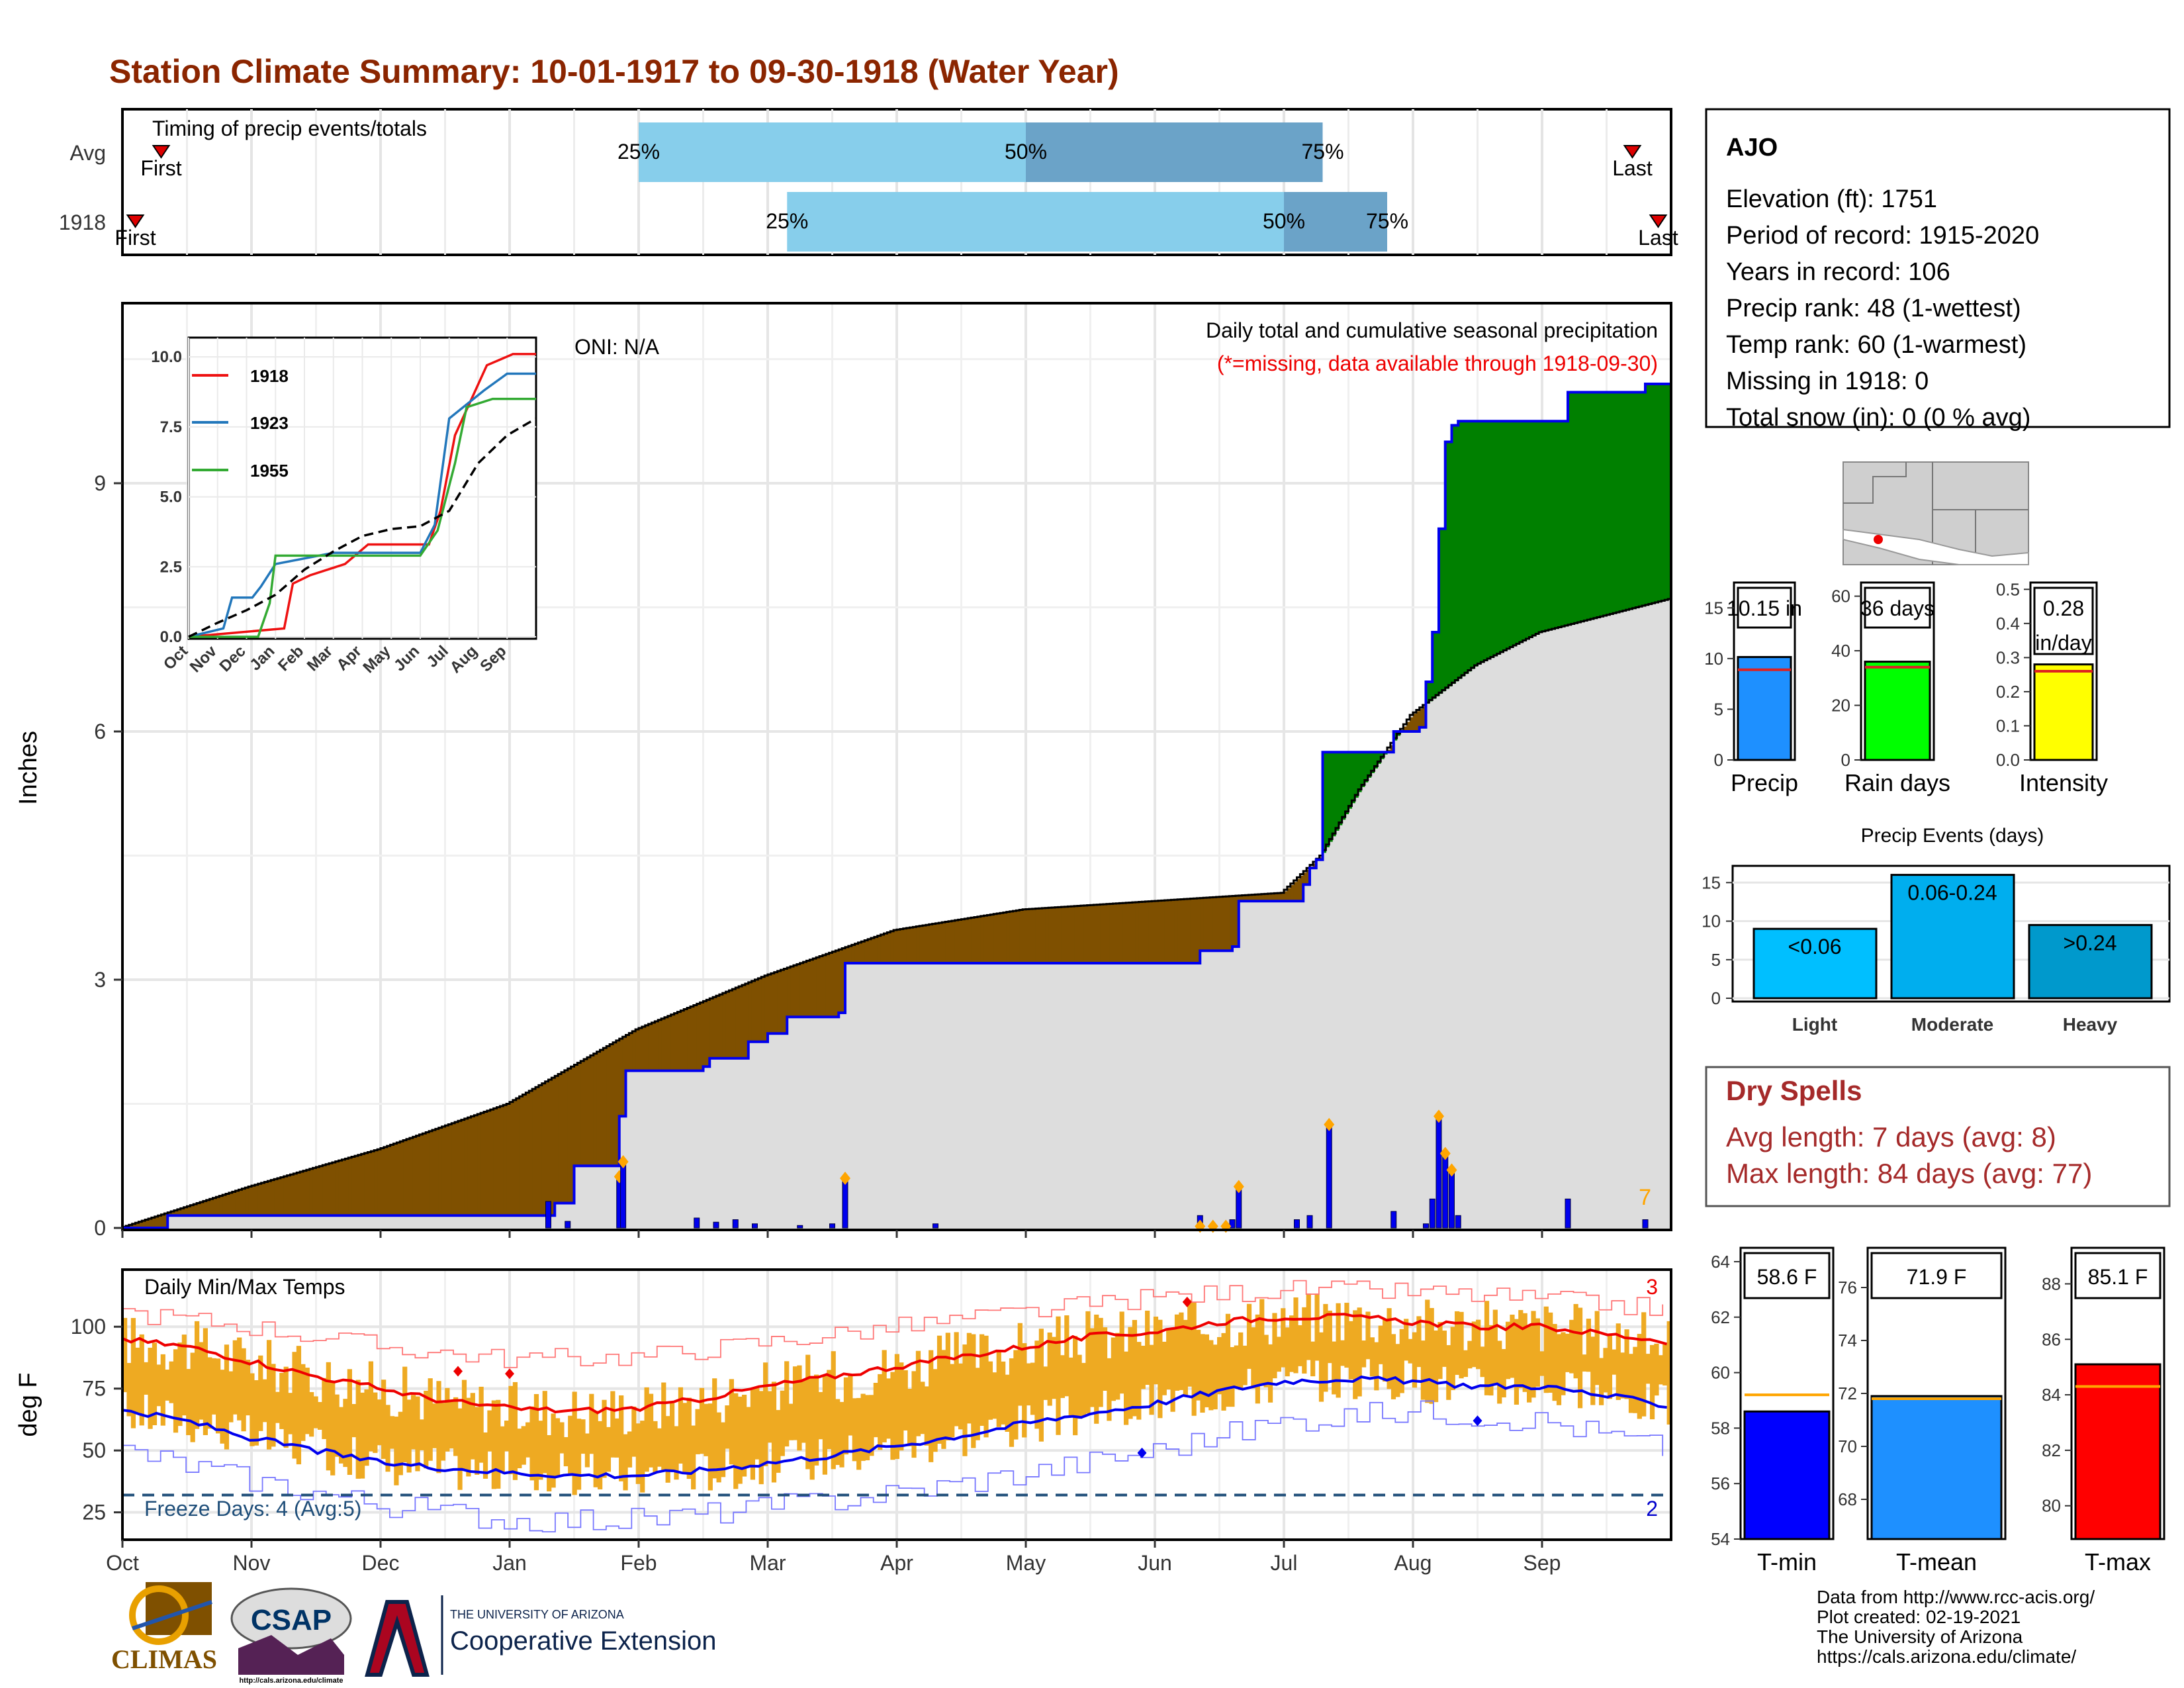 The height and width of the screenshot is (1688, 2184). Describe the element at coordinates (363, 517) in the screenshot. I see `inset-line-1955` at that location.